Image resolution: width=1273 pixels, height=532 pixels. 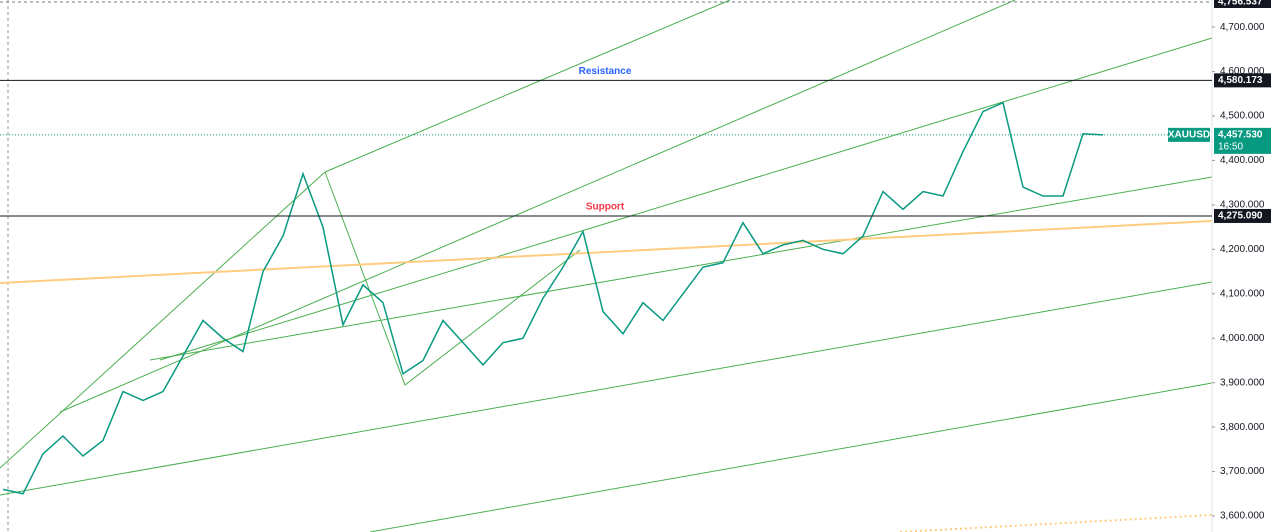 I want to click on y-tick-label: 4,700.000, so click(x=1242, y=27).